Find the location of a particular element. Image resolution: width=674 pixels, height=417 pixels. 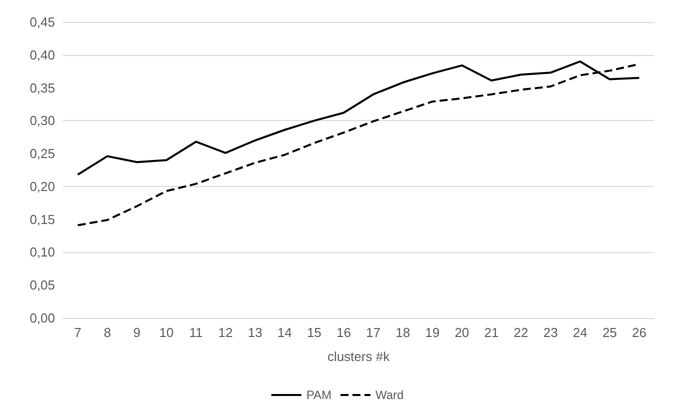

x-tick-label: 9 is located at coordinates (136, 332).